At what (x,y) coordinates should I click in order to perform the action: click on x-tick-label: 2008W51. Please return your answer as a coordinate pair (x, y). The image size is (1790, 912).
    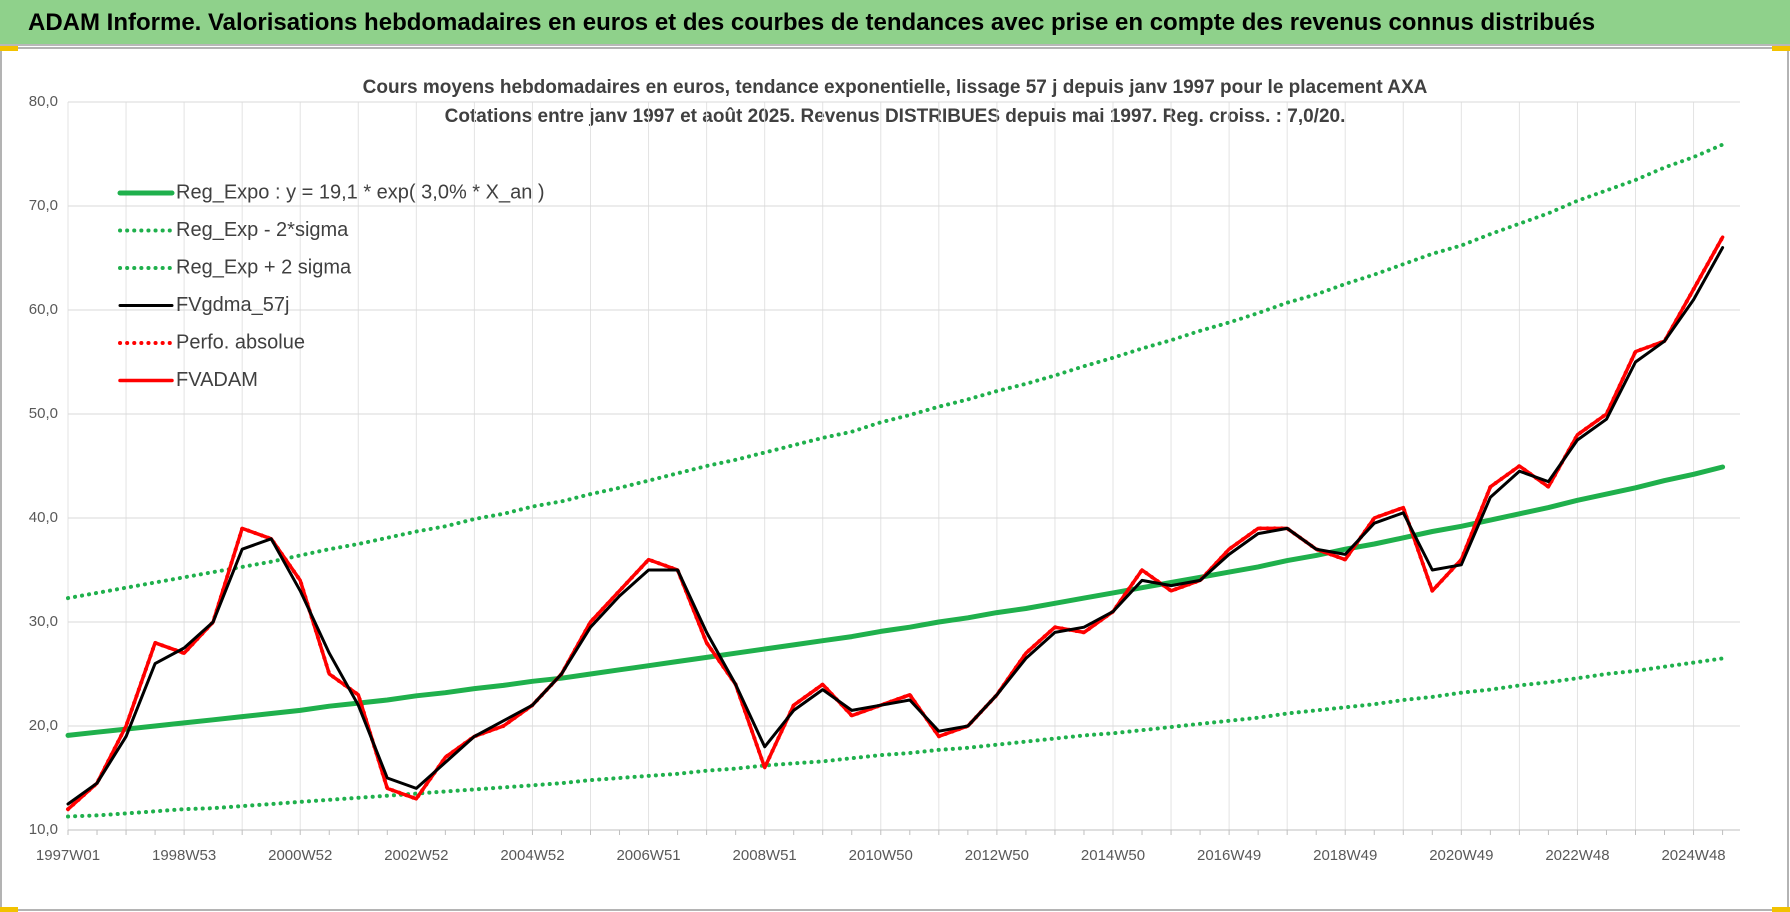
    Looking at the image, I should click on (765, 855).